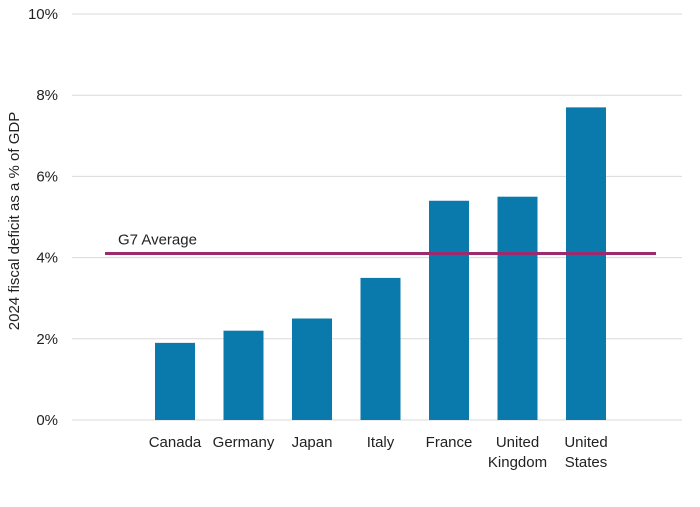 This screenshot has width=700, height=507. I want to click on x-tick-label-line: Germany, so click(244, 442).